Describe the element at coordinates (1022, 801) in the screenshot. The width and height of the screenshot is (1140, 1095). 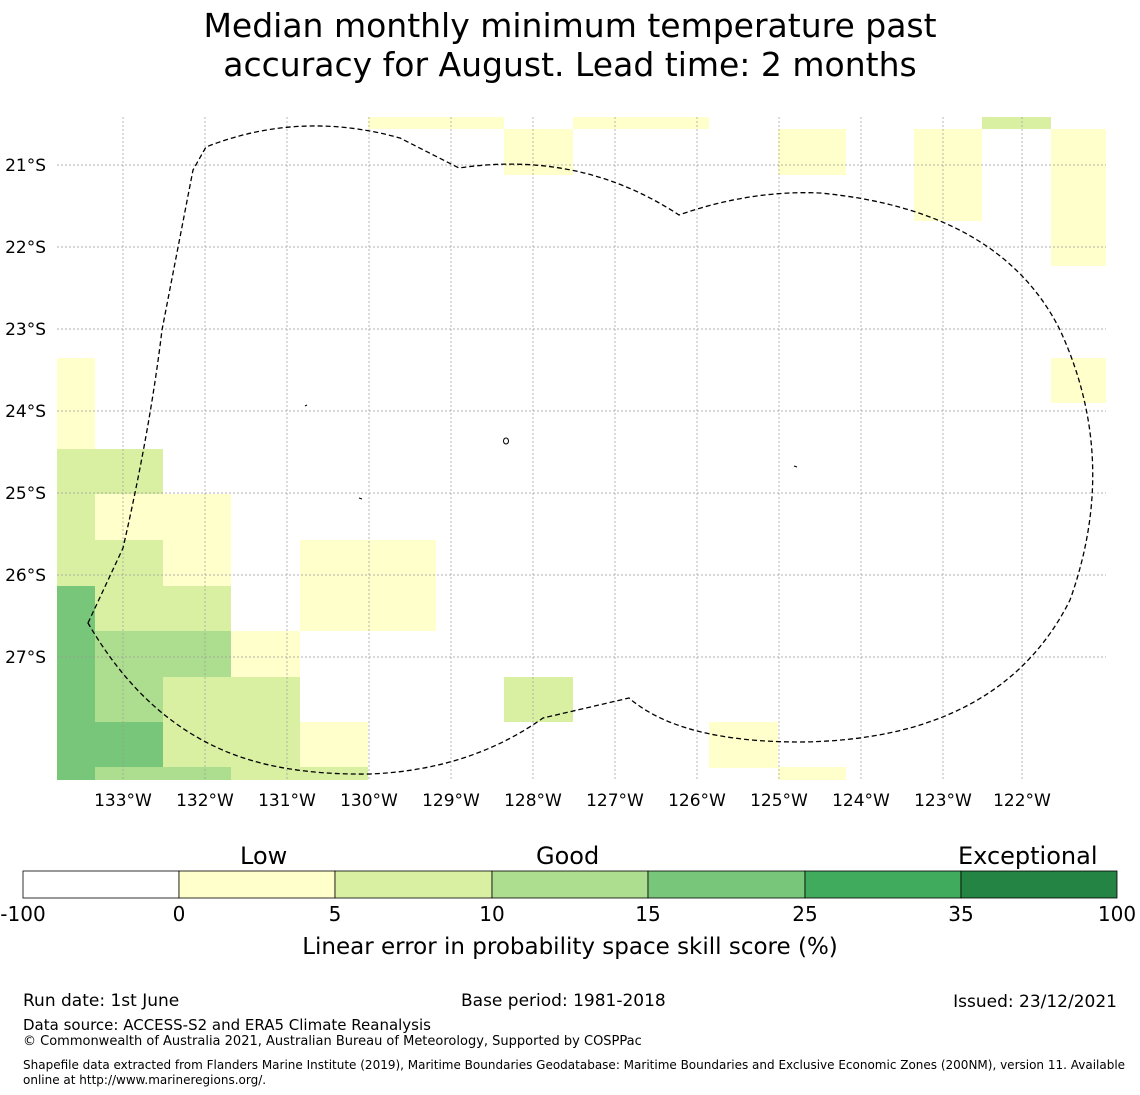
I see `lon-label: 122°W` at that location.